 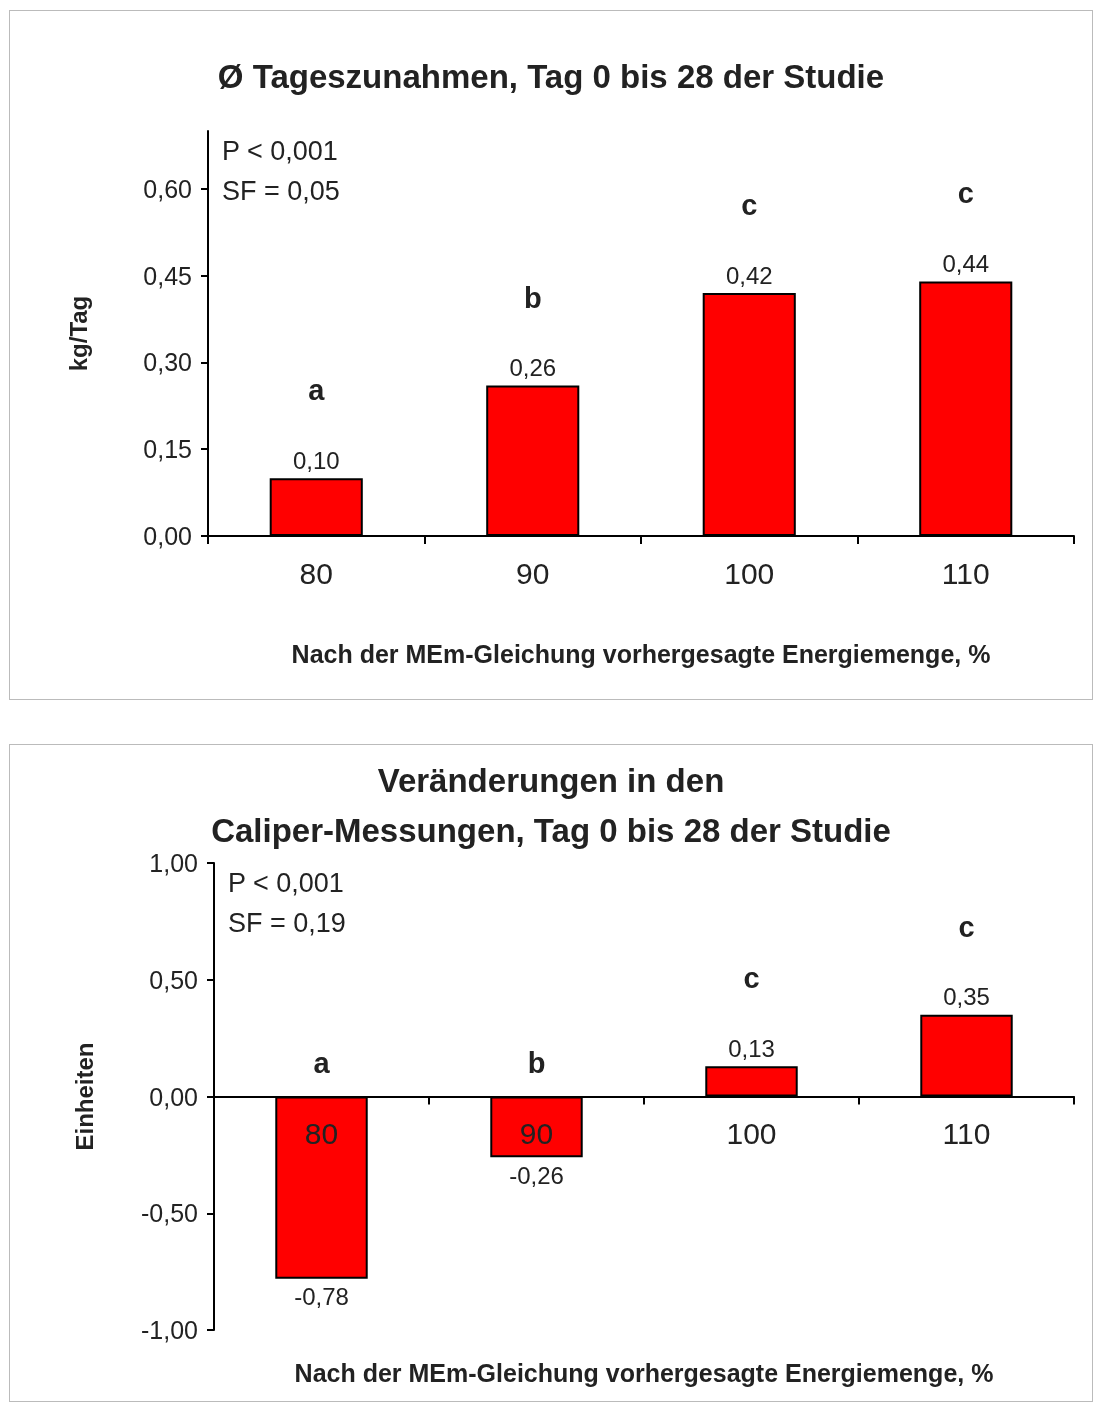 I want to click on y-axis-title: Einheiten, so click(x=84, y=1096).